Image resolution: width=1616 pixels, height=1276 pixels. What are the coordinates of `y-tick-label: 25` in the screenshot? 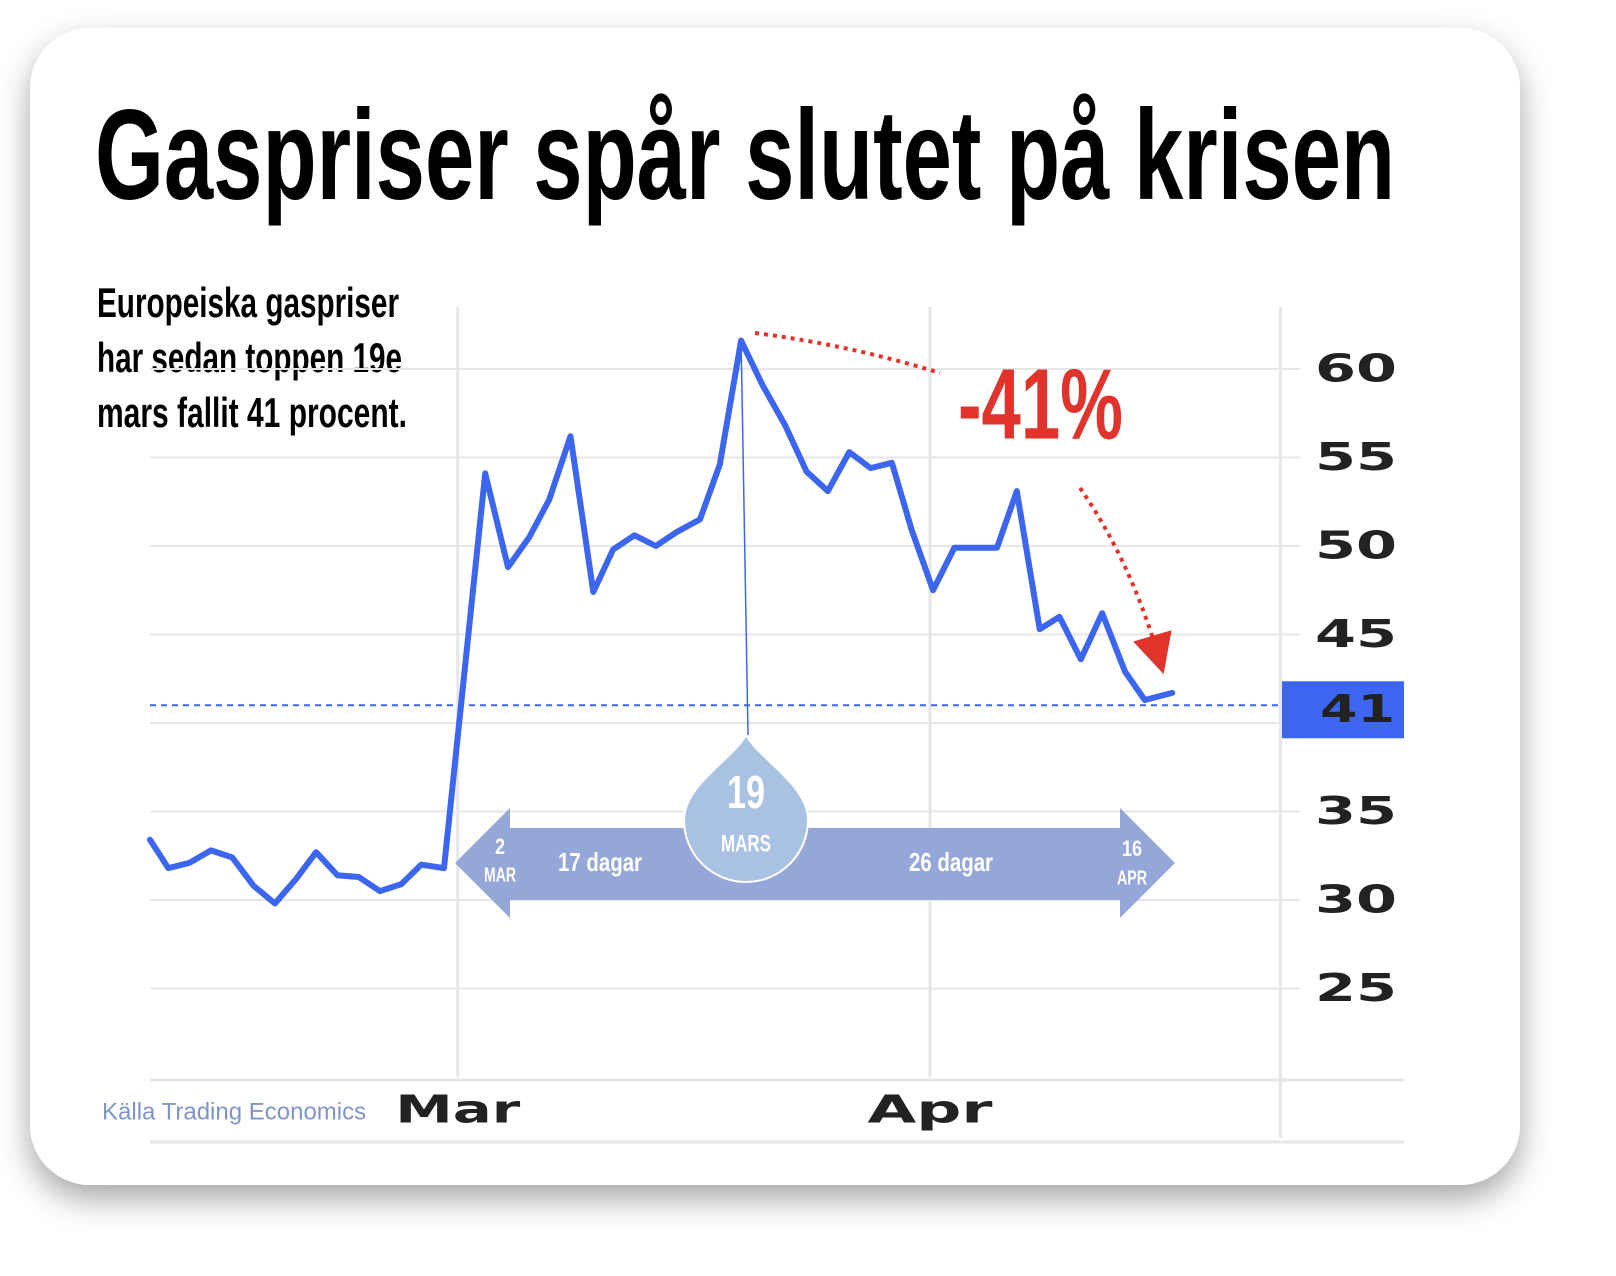 It's located at (1356, 988).